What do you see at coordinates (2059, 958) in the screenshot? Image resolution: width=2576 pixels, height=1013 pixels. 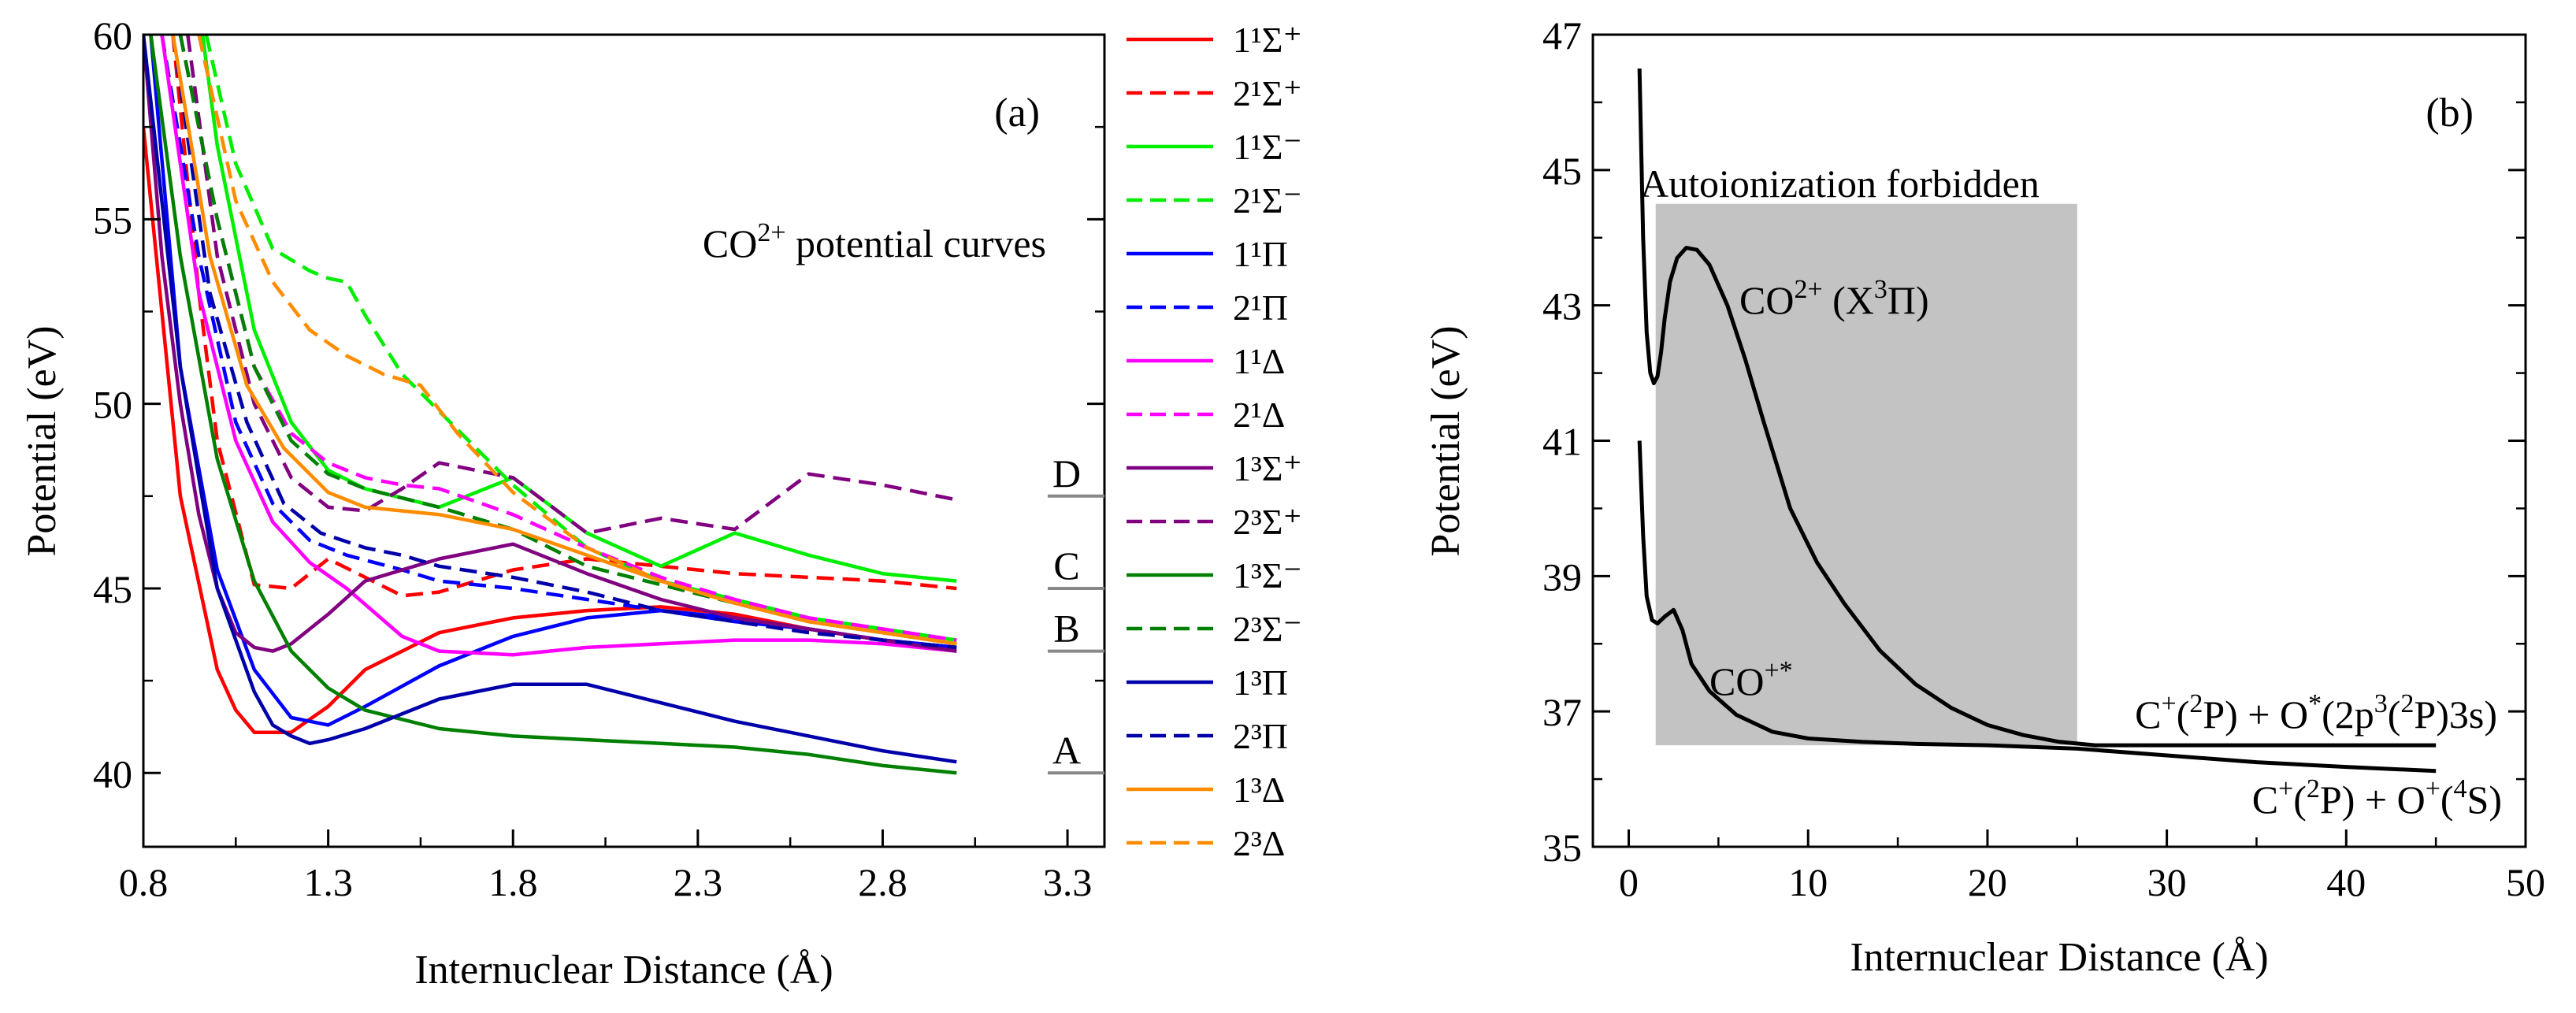 I see `panel-b-xlabel: Internuclear Distance (Å)` at bounding box center [2059, 958].